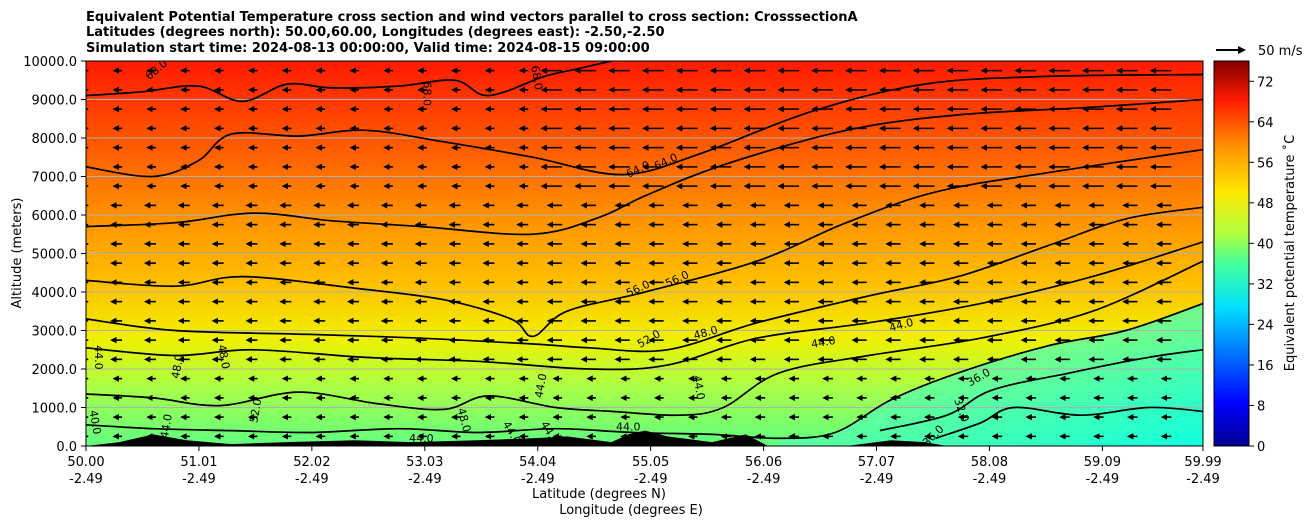 The image size is (1308, 526). What do you see at coordinates (1265, 285) in the screenshot?
I see `colorbar-tick-label: 32` at bounding box center [1265, 285].